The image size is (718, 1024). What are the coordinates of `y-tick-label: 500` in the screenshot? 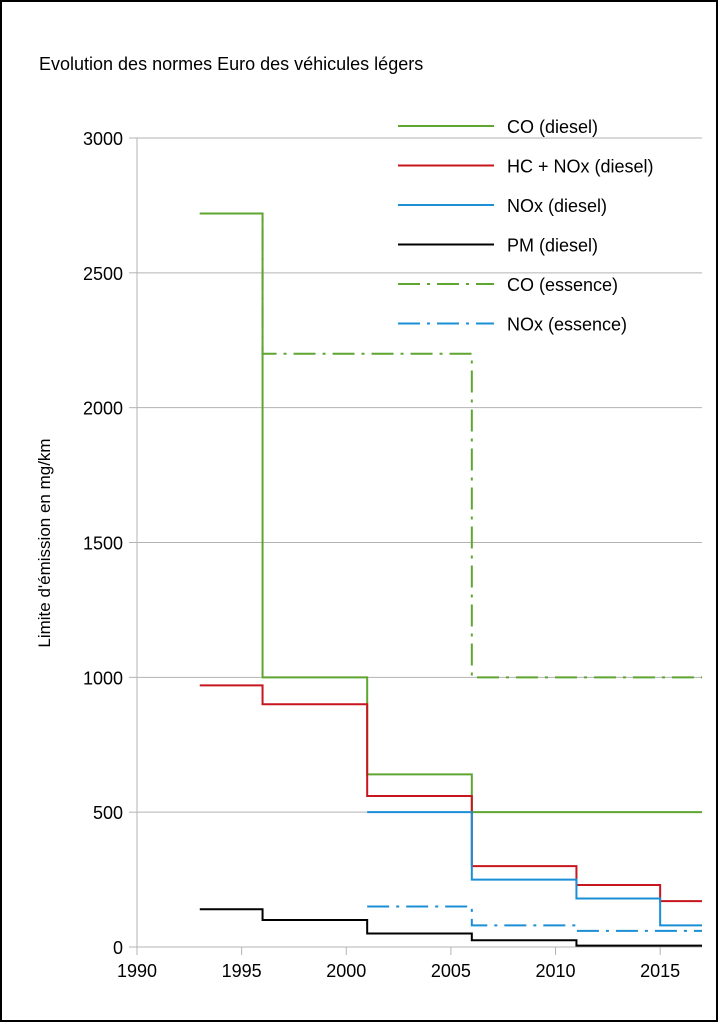 It's located at (108, 813).